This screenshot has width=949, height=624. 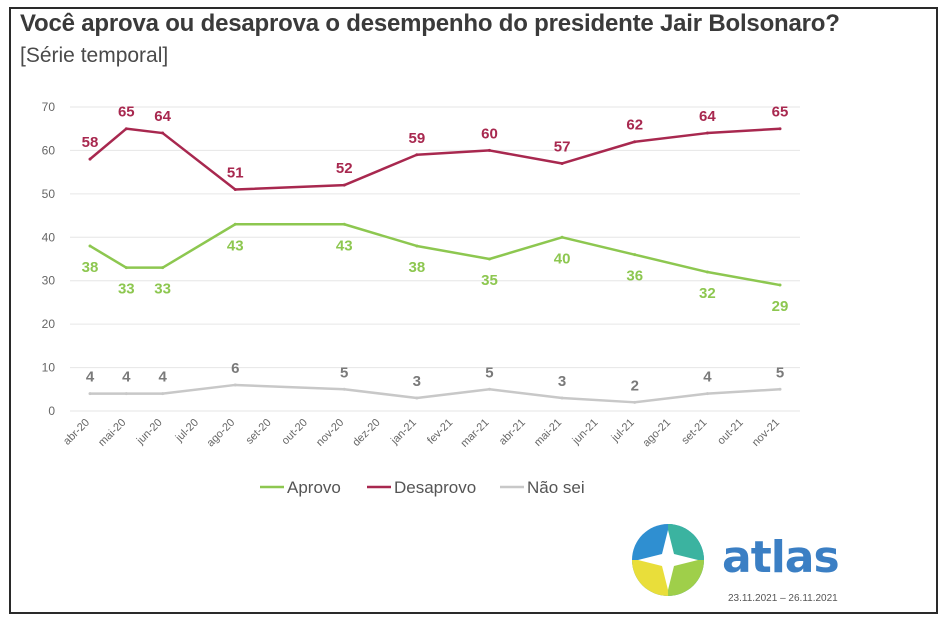 What do you see at coordinates (634, 276) in the screenshot?
I see `data-label: 36` at bounding box center [634, 276].